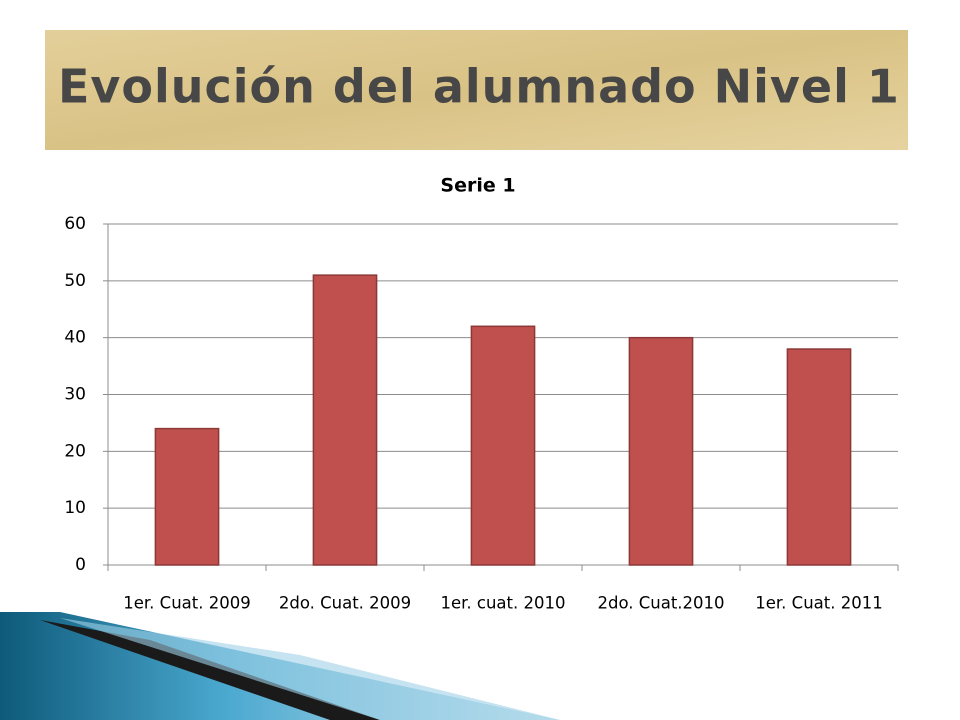 This screenshot has width=960, height=720. Describe the element at coordinates (503, 603) in the screenshot. I see `x-tick-label: 1er. cuat. 2010` at that location.